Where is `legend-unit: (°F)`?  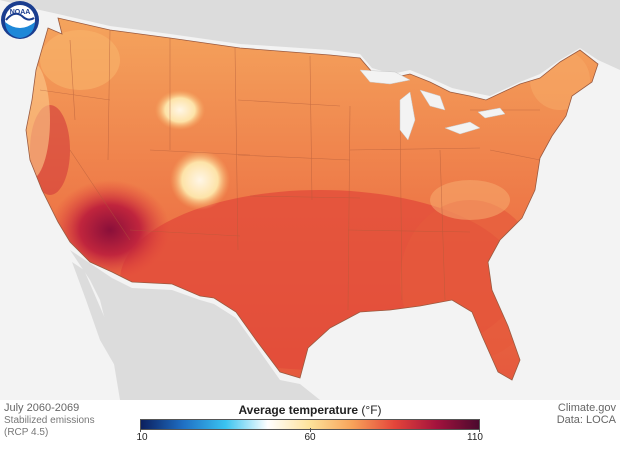 legend-unit: (°F) is located at coordinates (371, 410).